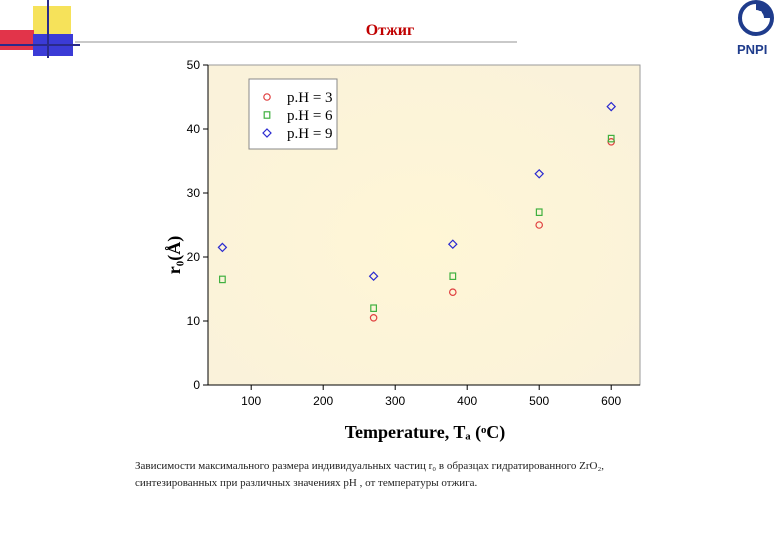  Describe the element at coordinates (52, 21) in the screenshot. I see `deco-yellow-block` at that location.